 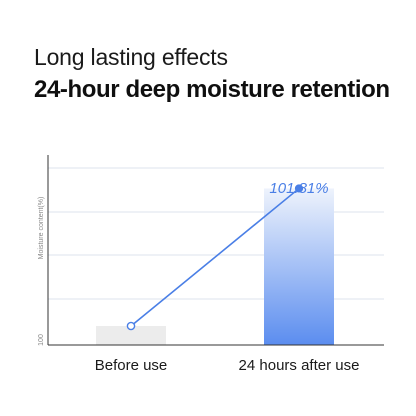 I want to click on headline: Long lasting effects, so click(x=131, y=57).